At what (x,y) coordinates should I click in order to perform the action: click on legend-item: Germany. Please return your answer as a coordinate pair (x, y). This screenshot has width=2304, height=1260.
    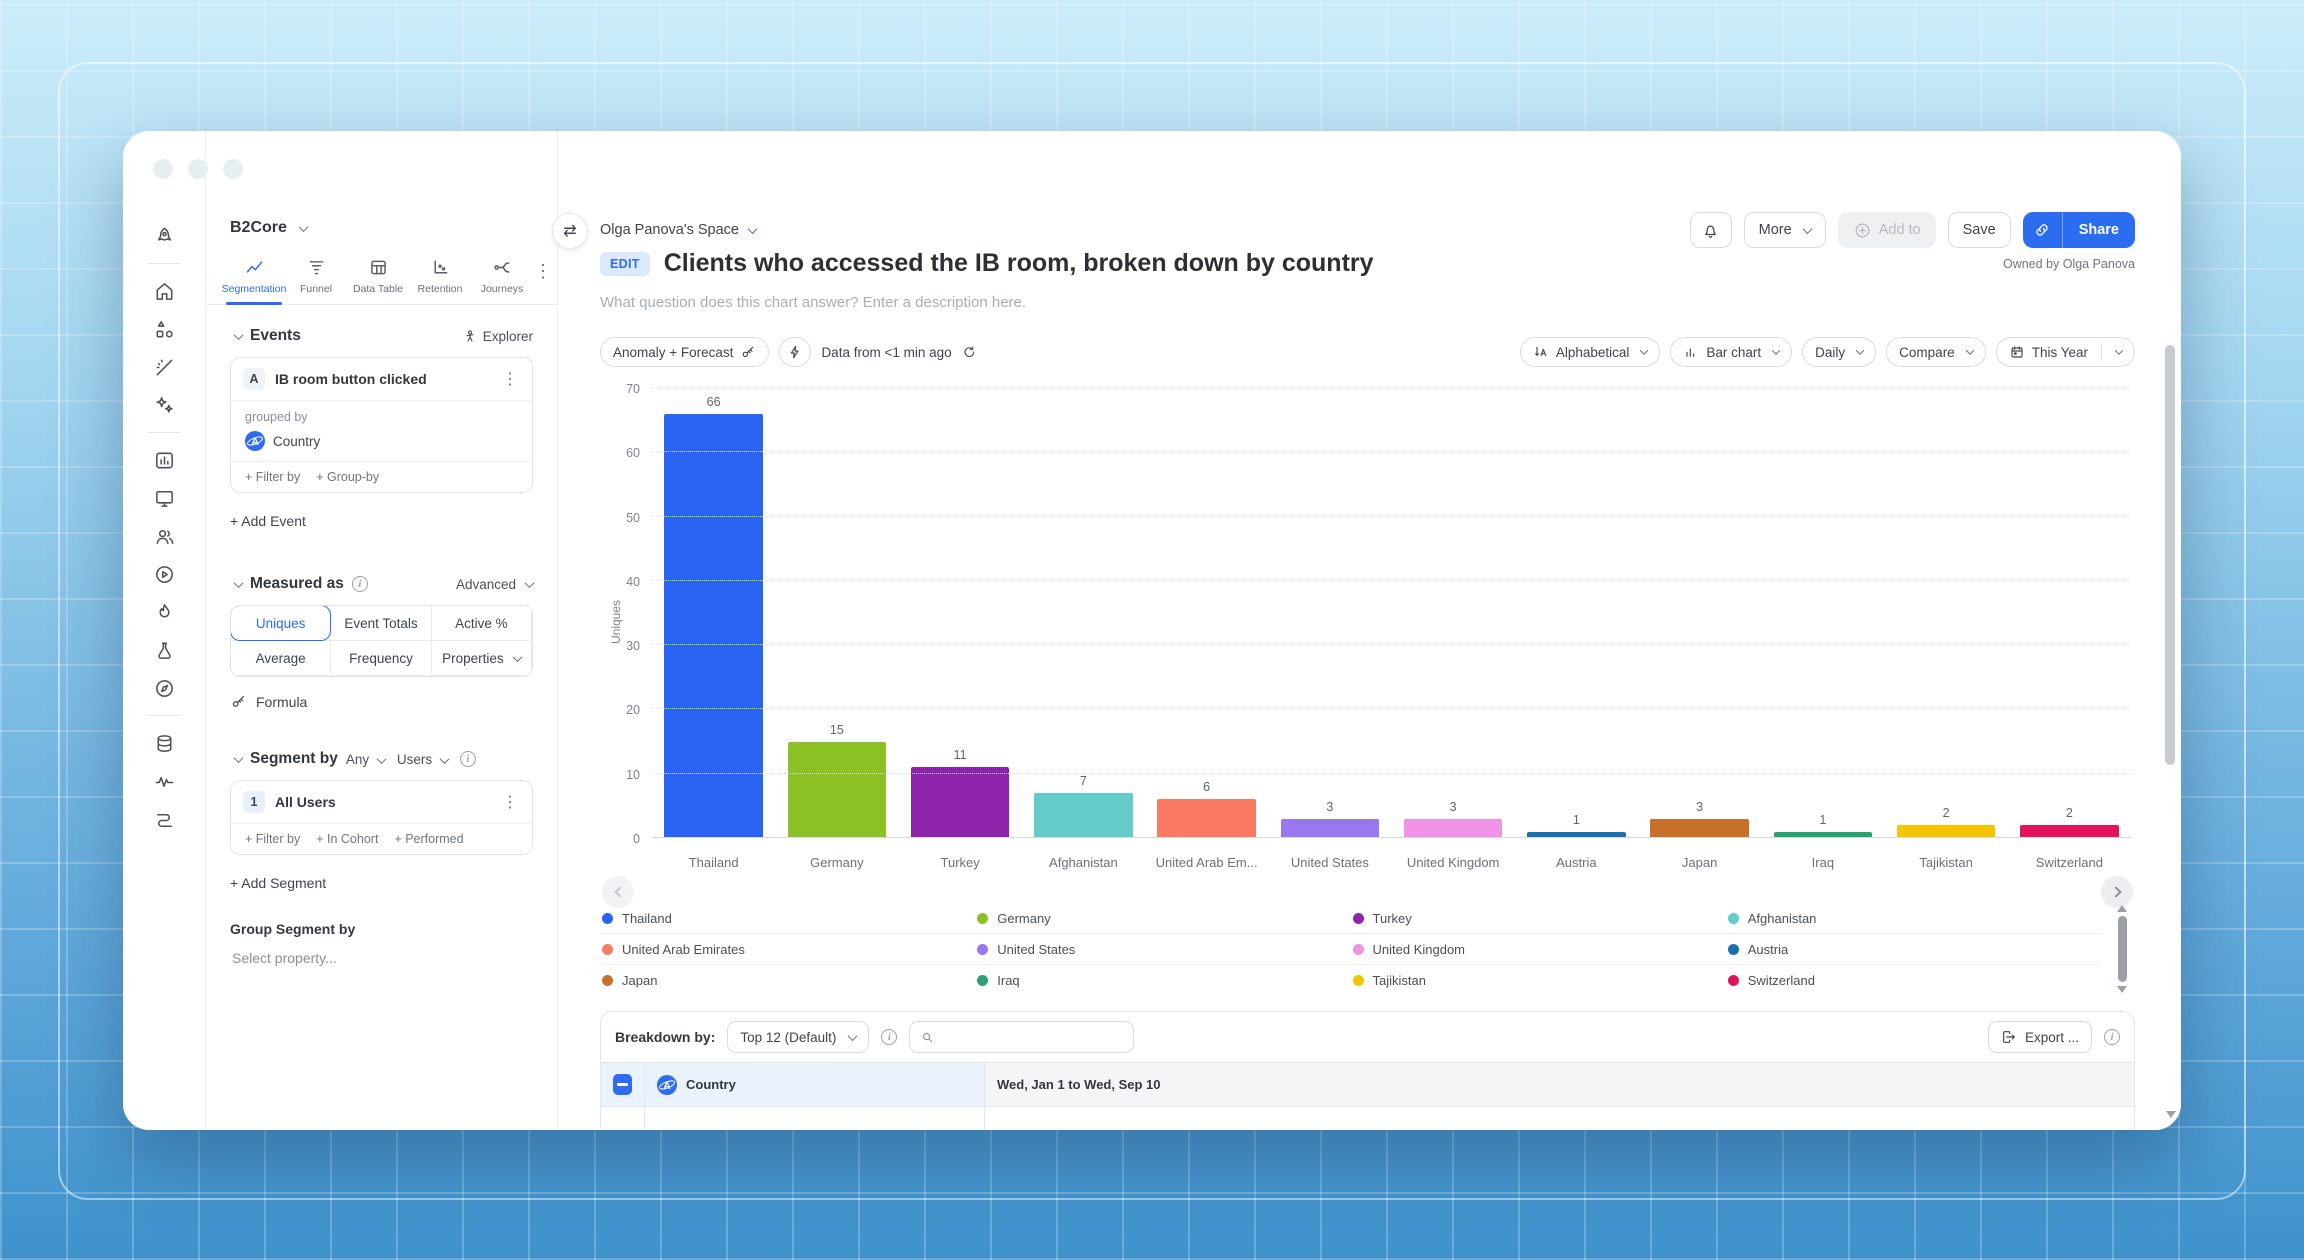
    Looking at the image, I should click on (1163, 918).